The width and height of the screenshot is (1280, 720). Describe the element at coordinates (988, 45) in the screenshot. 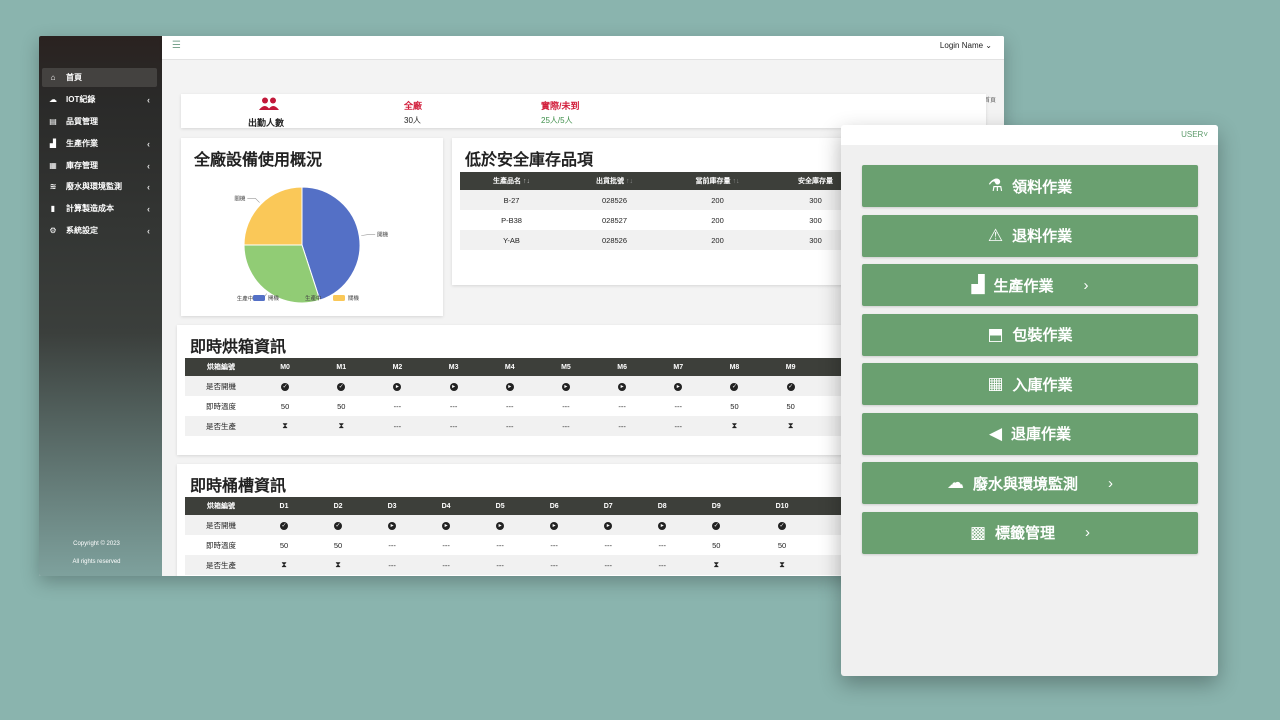

I see `chevron-down-icon: ⌄` at that location.